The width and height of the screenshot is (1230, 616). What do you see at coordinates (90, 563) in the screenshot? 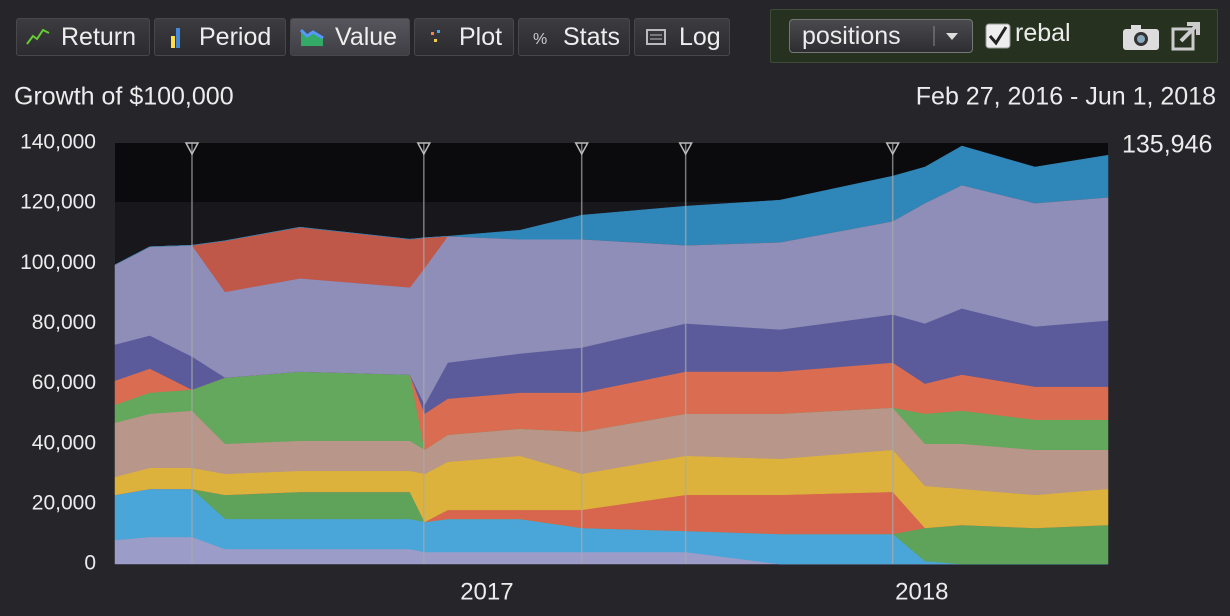
I see `y-tick-label: 0` at bounding box center [90, 563].